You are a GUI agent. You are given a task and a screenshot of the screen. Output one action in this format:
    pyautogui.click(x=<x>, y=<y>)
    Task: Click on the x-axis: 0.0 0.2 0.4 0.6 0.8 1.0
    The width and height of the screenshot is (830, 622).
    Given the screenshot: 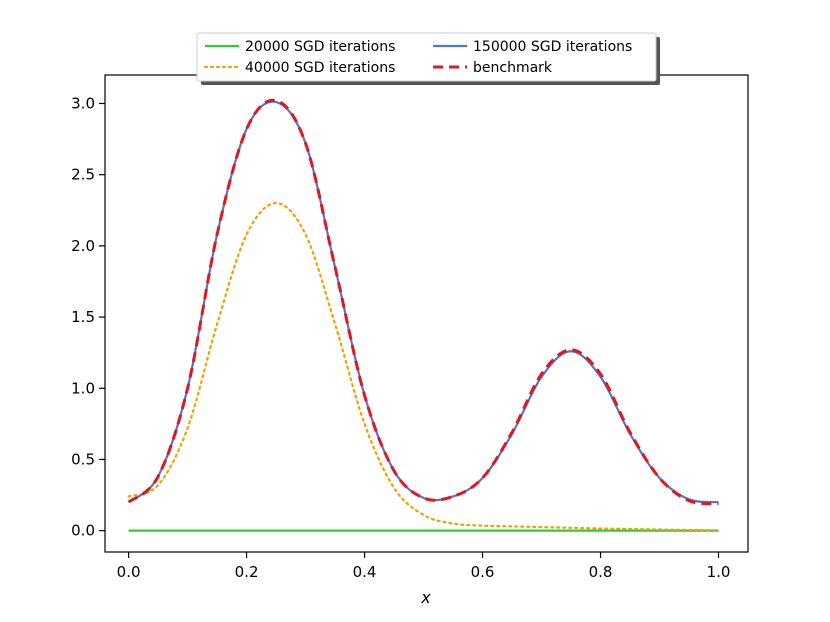 What is the action you would take?
    pyautogui.click(x=424, y=566)
    